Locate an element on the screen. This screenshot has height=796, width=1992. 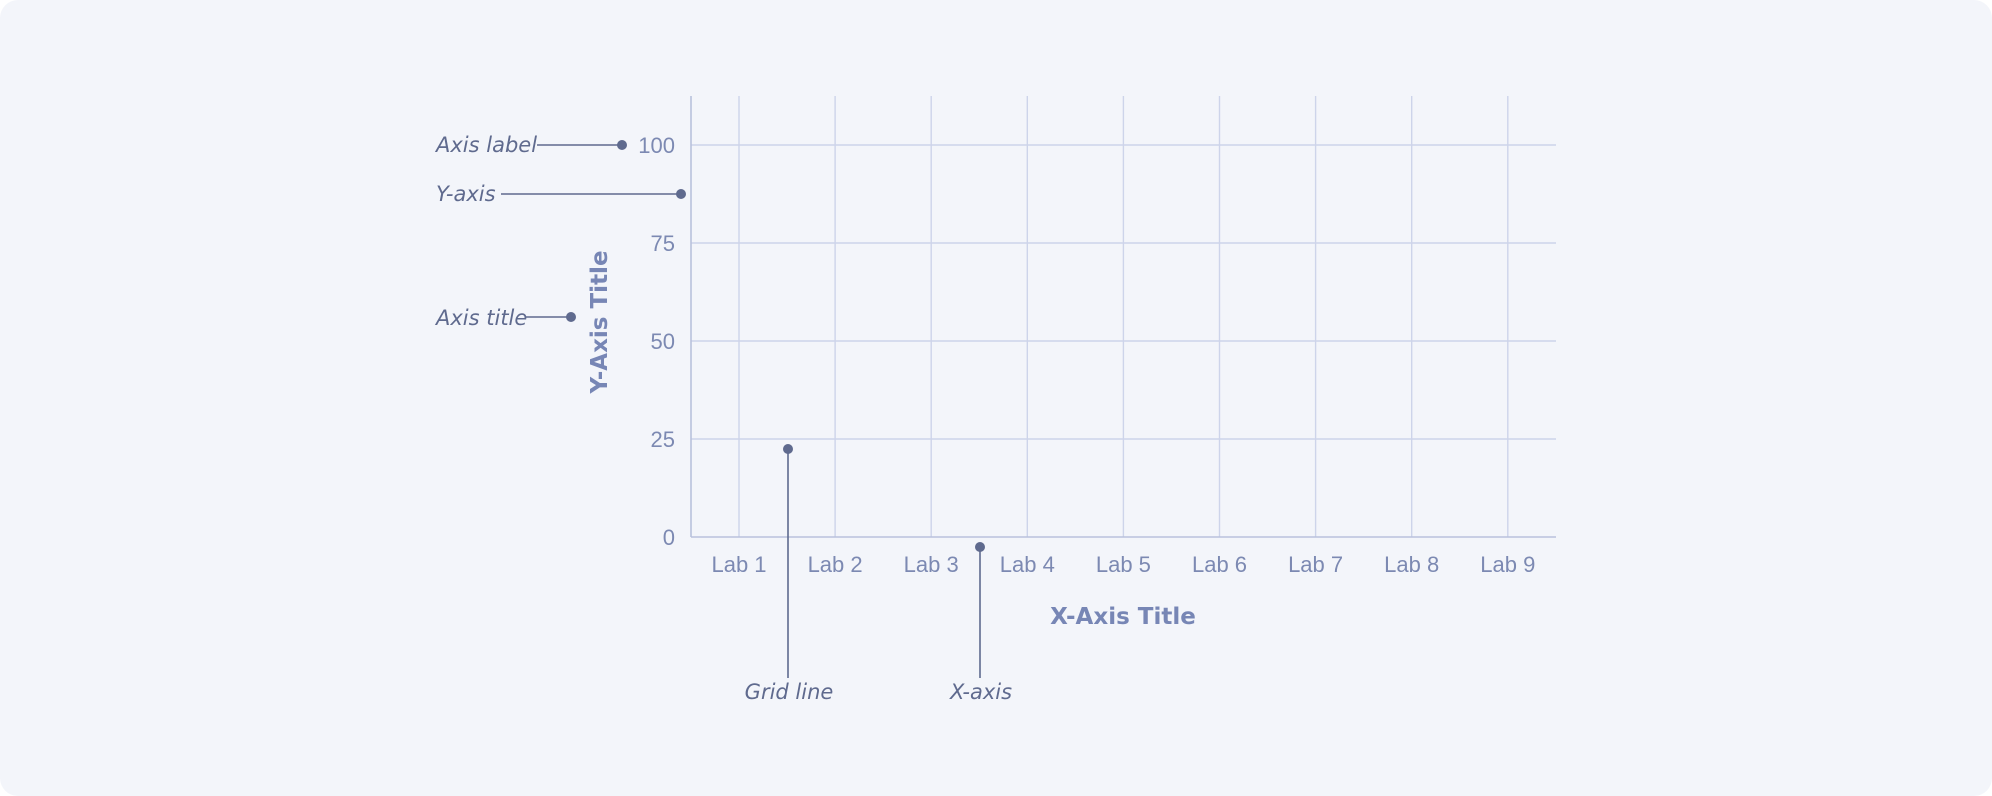
x-tick-label: Lab 9 is located at coordinates (1507, 564).